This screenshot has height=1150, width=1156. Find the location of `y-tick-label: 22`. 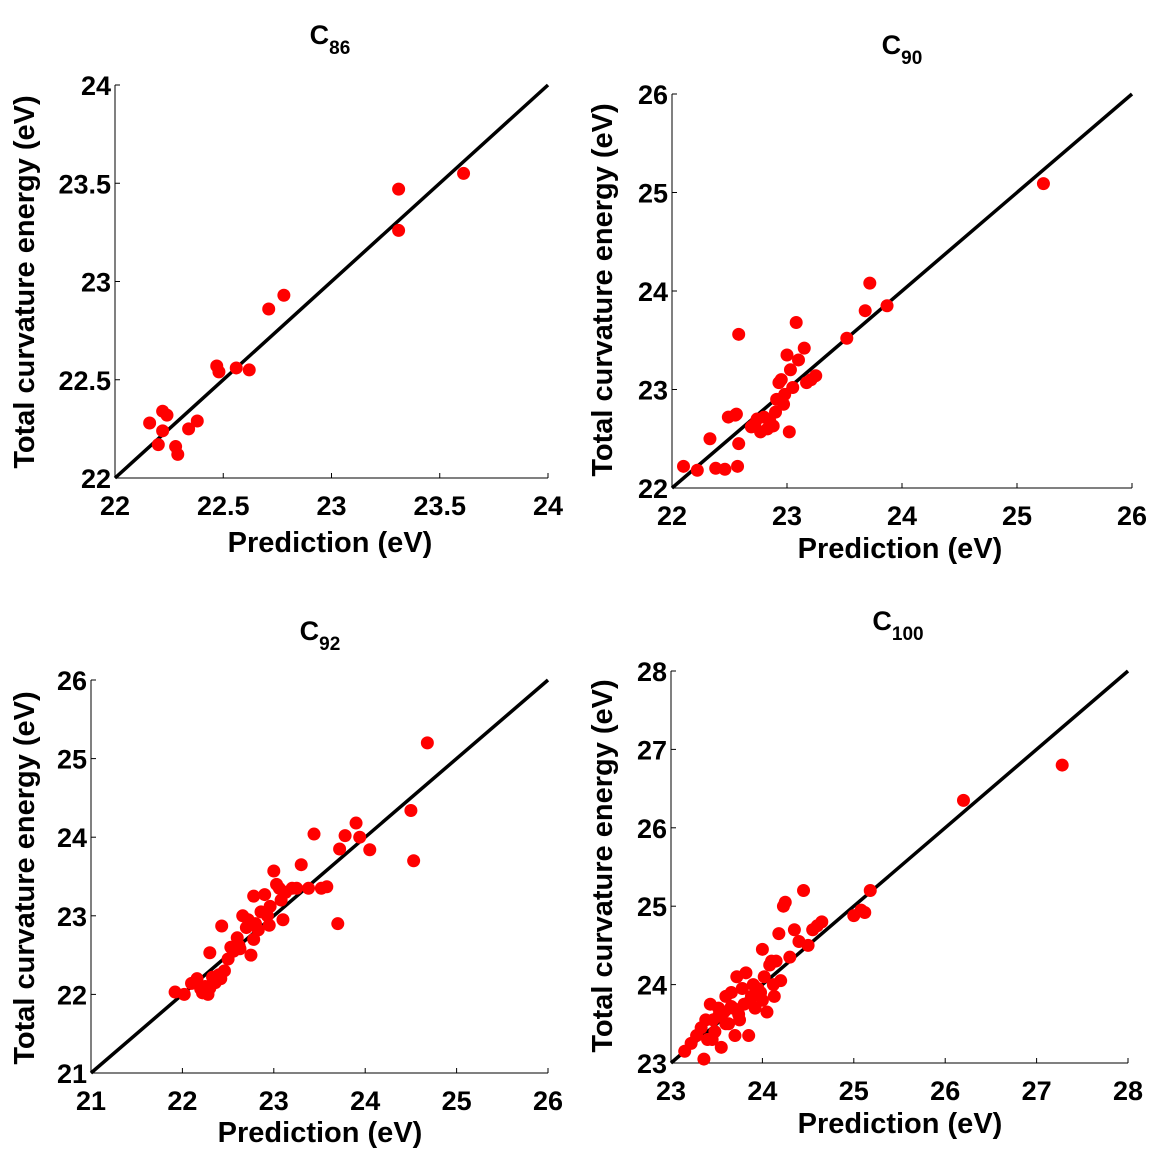

y-tick-label: 22 is located at coordinates (653, 489).